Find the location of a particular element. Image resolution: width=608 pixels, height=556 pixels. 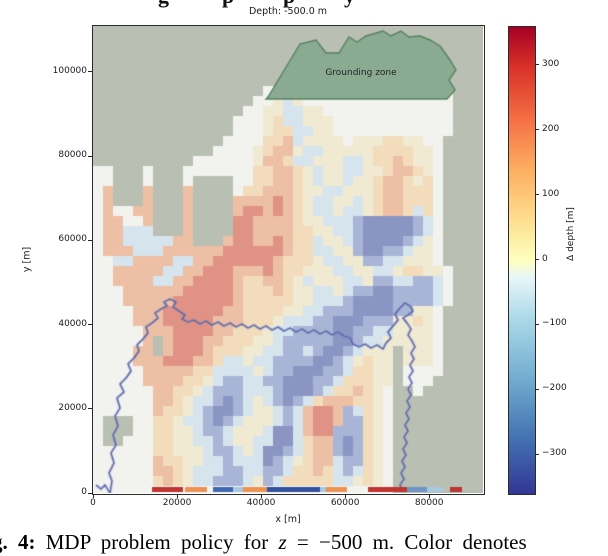

colorbar-label: Δ depth [m] is located at coordinates (571, 234).